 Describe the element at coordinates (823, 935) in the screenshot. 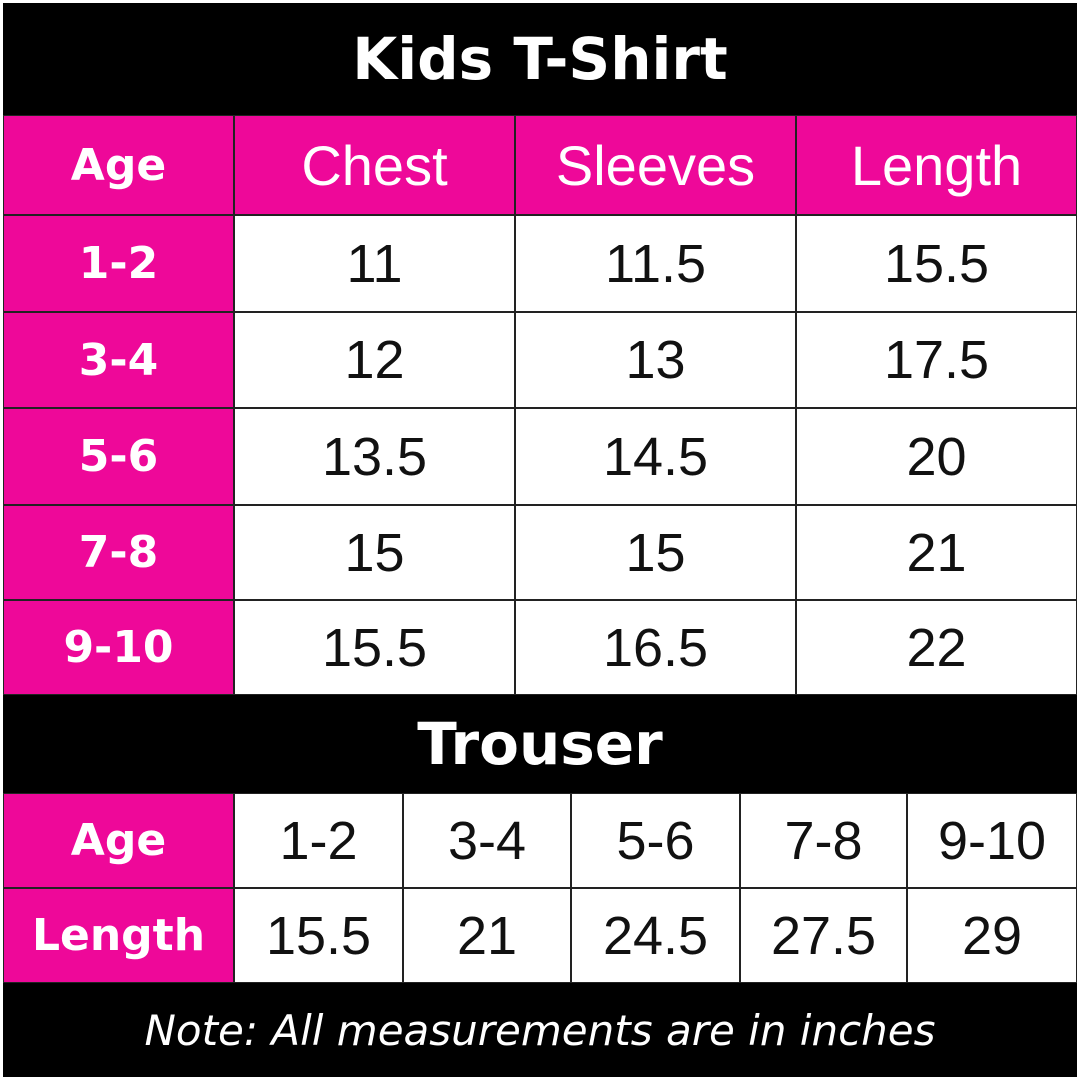

I see `trouser-length-cell: 27.5` at that location.